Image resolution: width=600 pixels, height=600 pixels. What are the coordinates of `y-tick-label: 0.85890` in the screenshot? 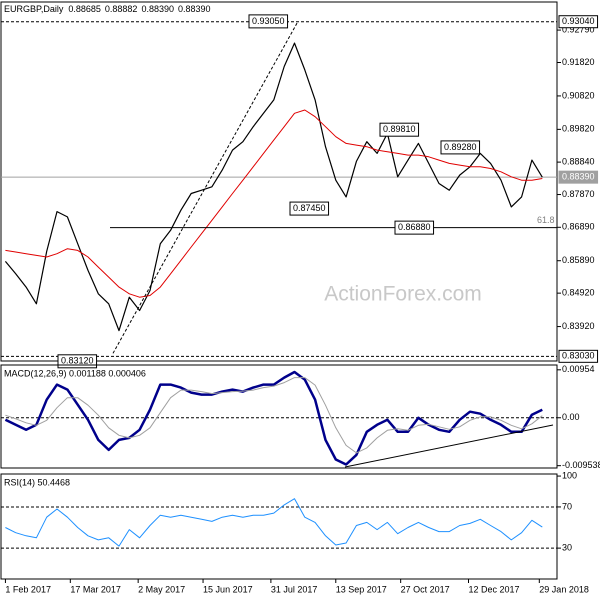 It's located at (578, 260).